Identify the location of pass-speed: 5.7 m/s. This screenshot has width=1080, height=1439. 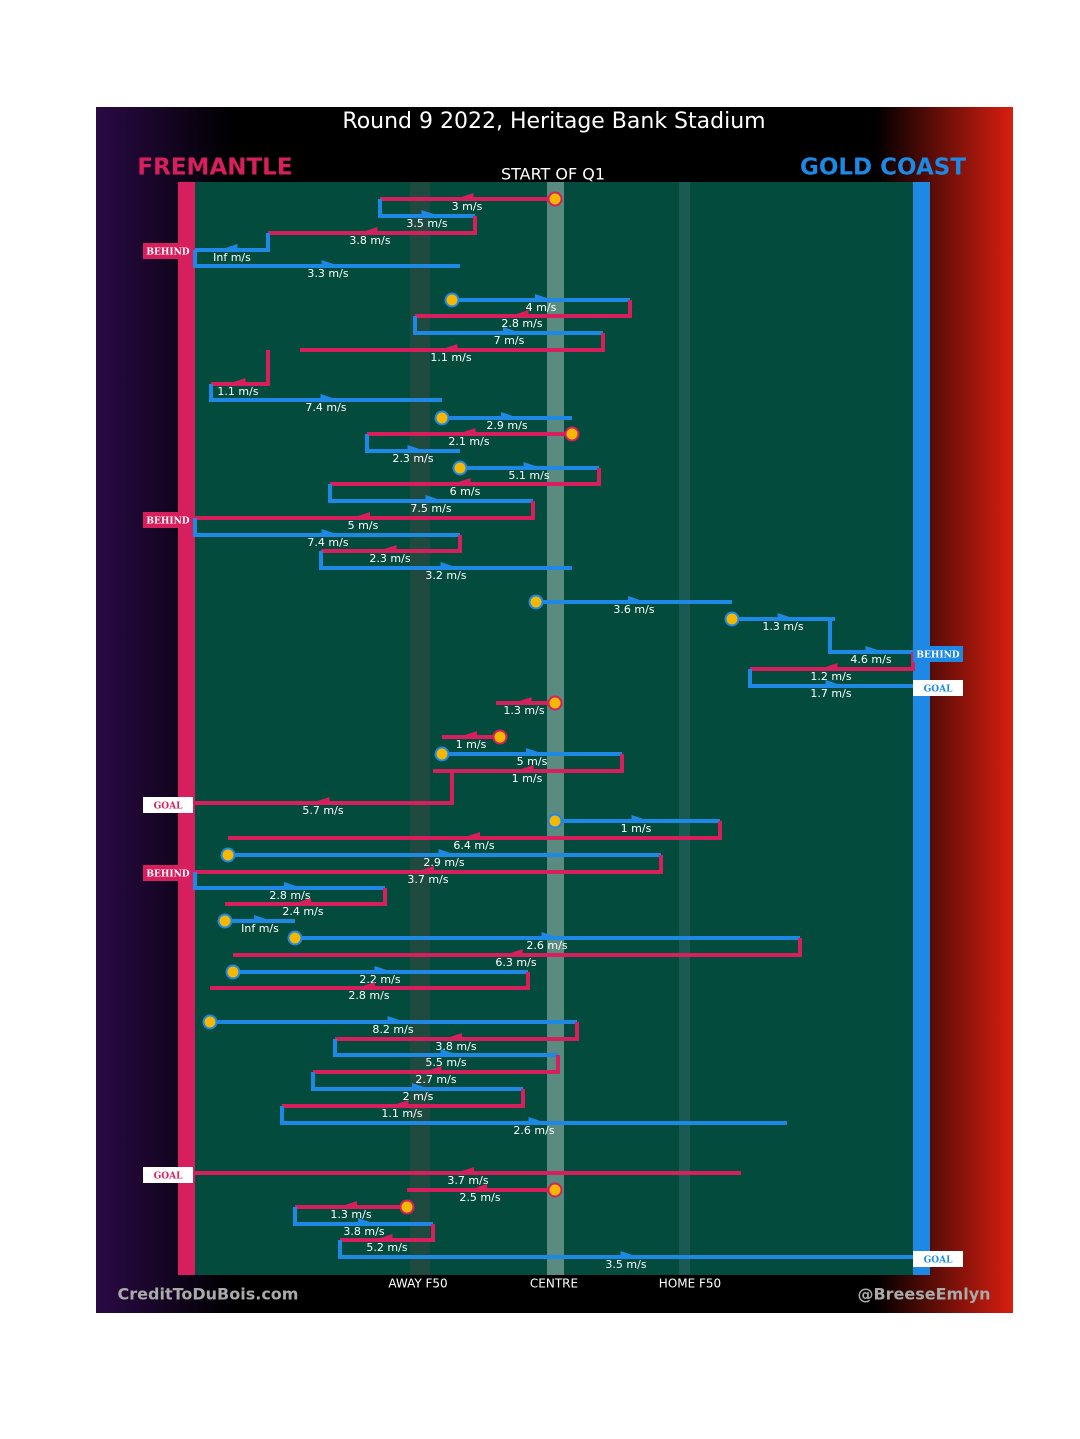
(322, 810).